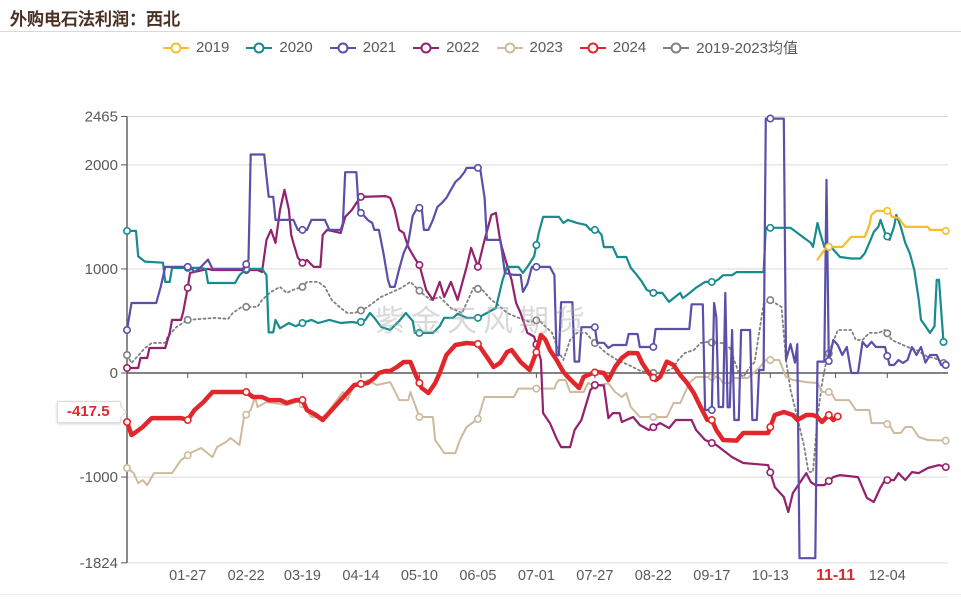  I want to click on legend-item-2023: 2023, so click(529, 47).